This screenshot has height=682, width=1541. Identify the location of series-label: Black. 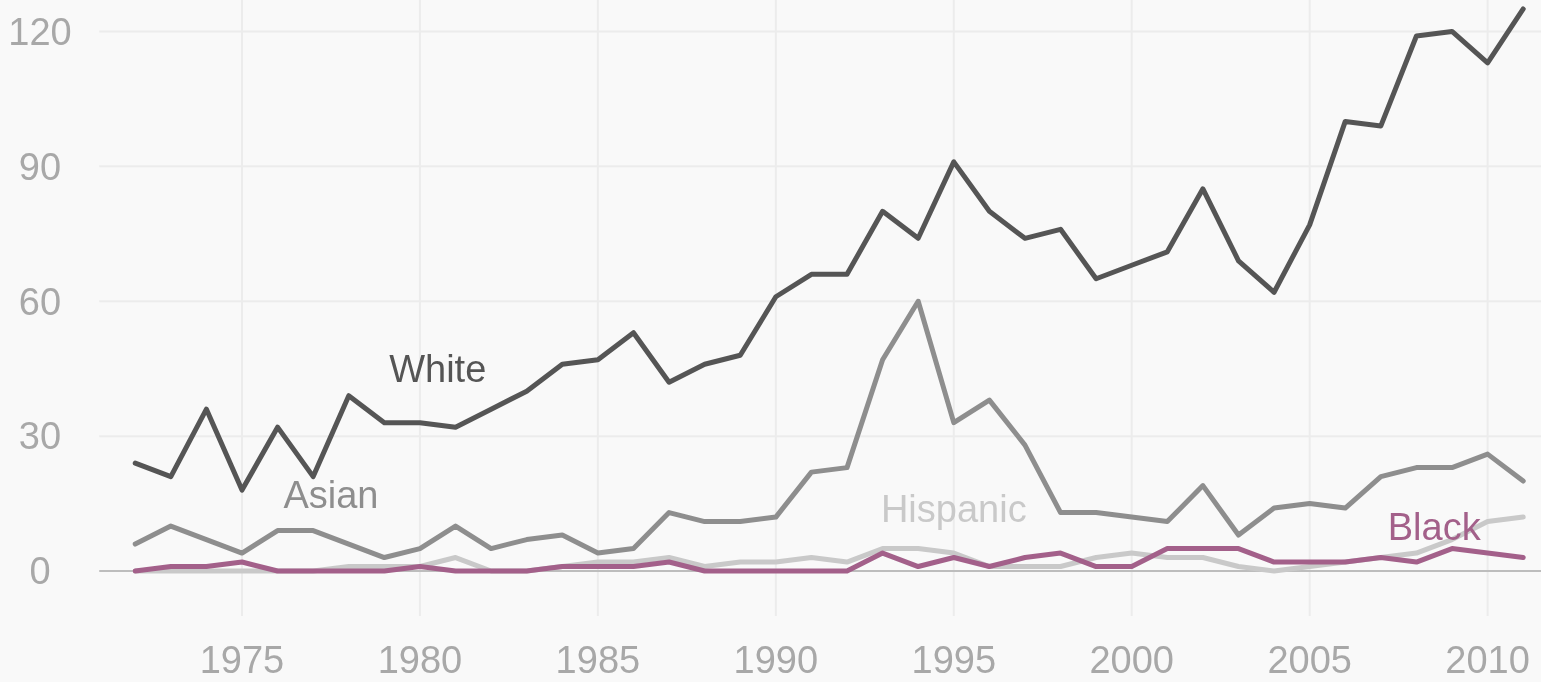
(1434, 526).